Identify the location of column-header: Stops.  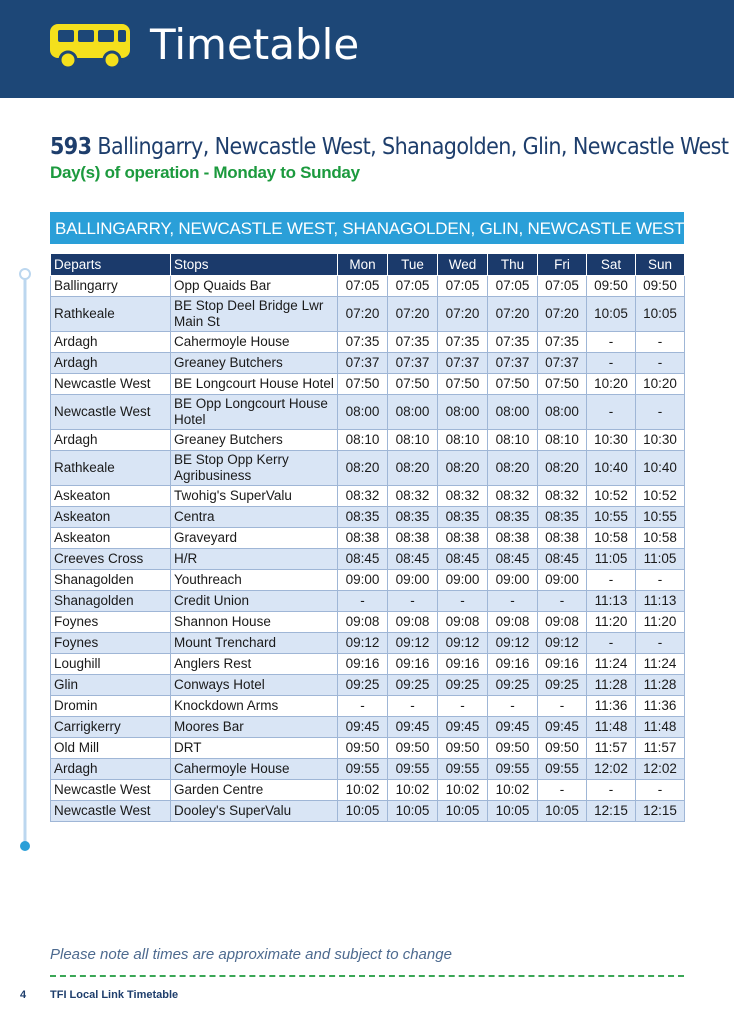
(254, 264).